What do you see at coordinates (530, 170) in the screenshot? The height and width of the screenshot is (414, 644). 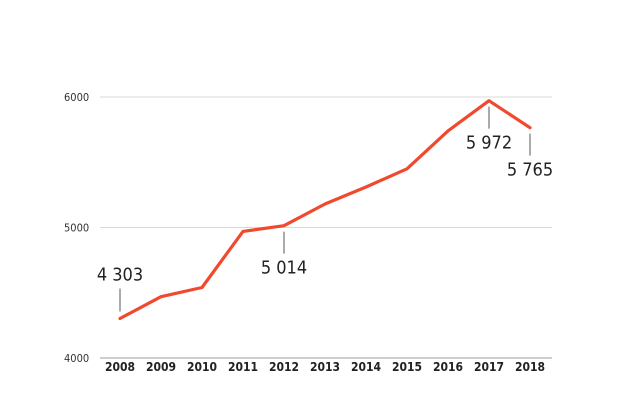 I see `data-label: 5 765` at bounding box center [530, 170].